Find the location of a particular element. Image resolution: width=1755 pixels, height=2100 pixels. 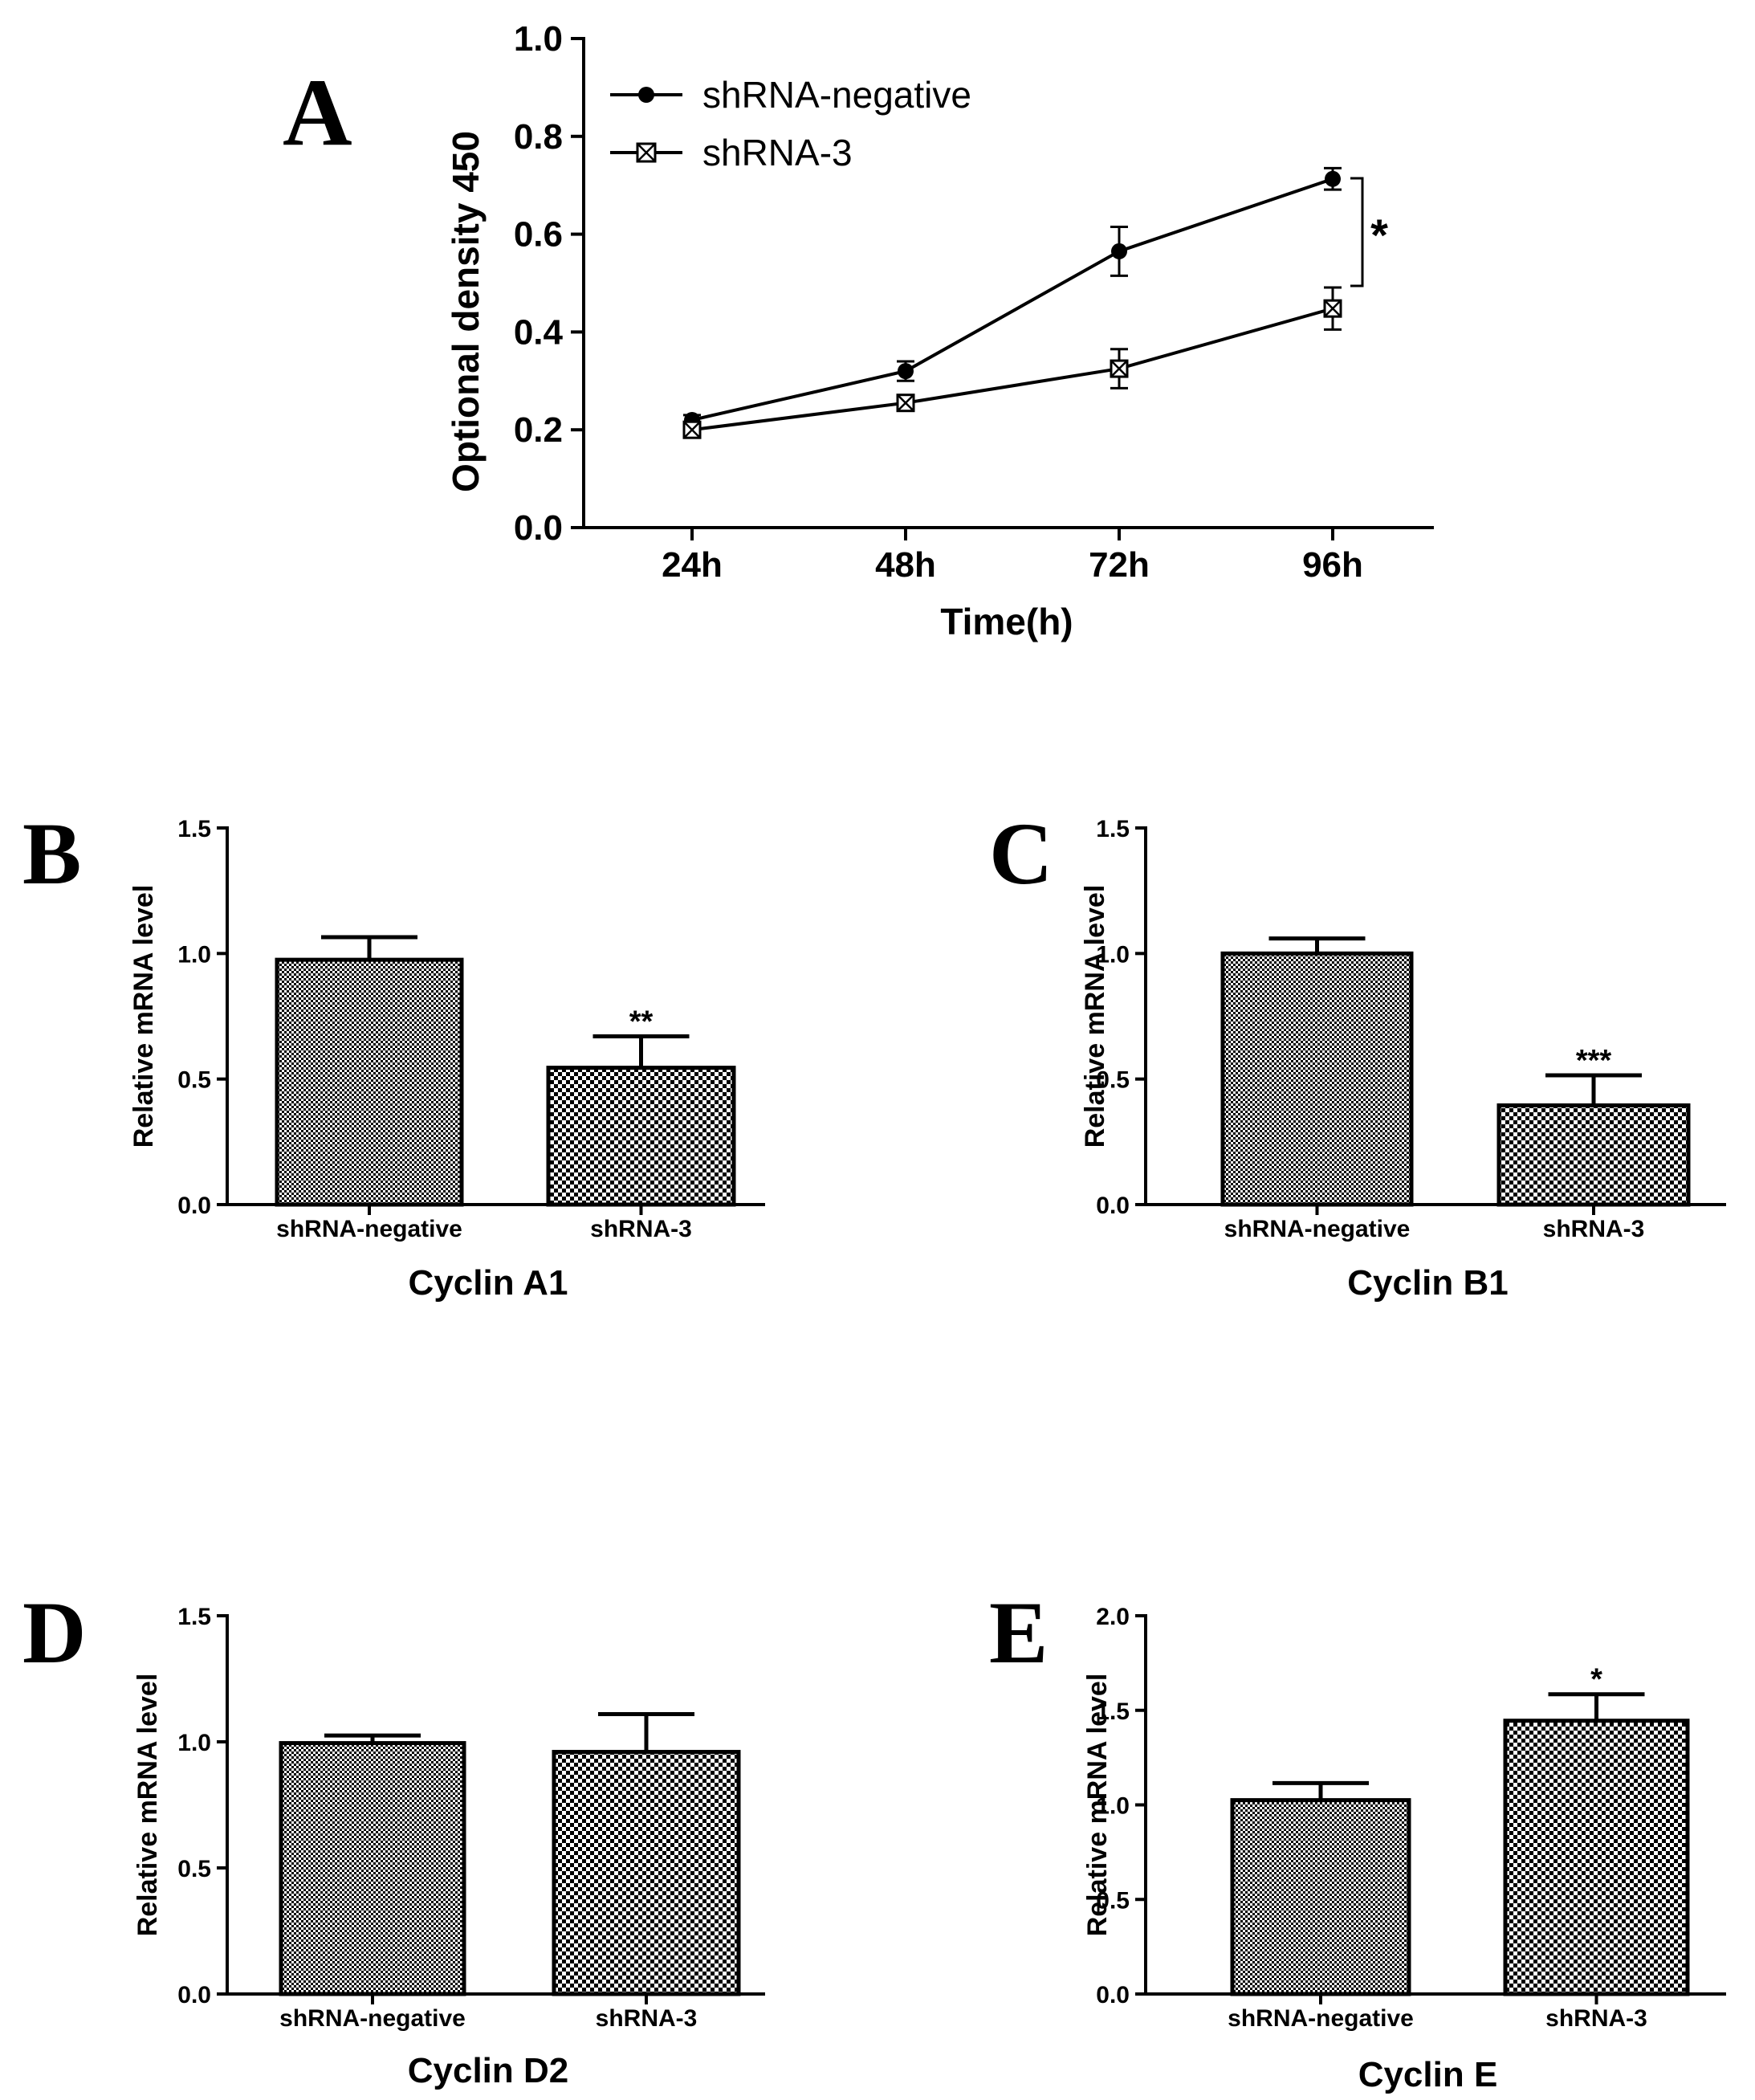

significance-bracket is located at coordinates (1357, 232).